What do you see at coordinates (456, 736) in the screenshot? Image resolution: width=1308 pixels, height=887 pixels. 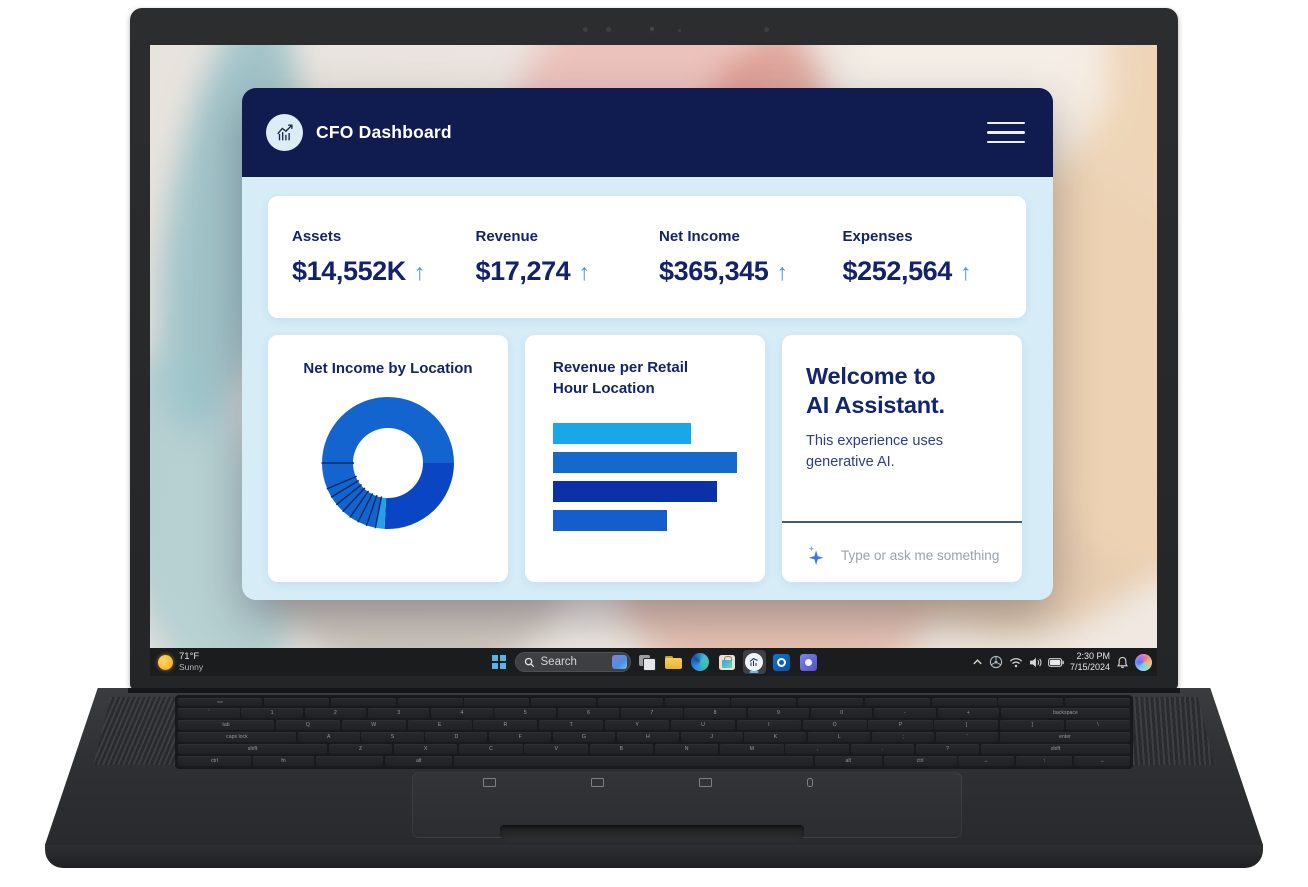 I see `key: D` at bounding box center [456, 736].